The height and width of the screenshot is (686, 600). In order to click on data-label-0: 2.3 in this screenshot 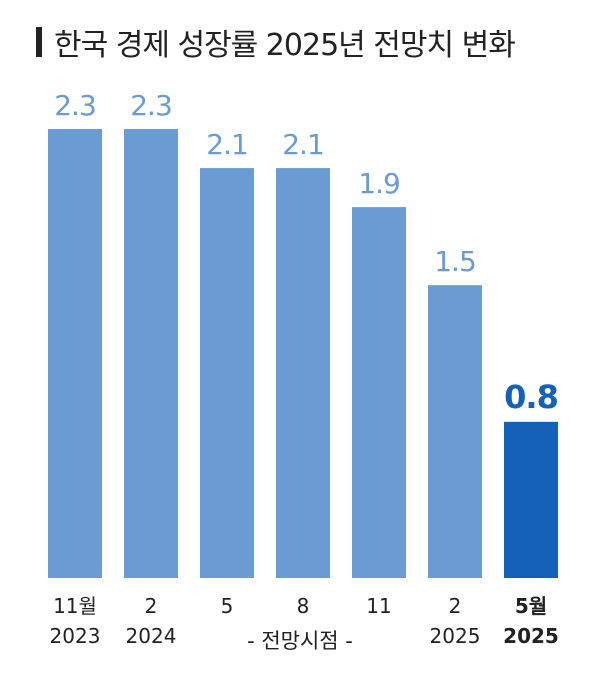, I will do `click(75, 105)`.